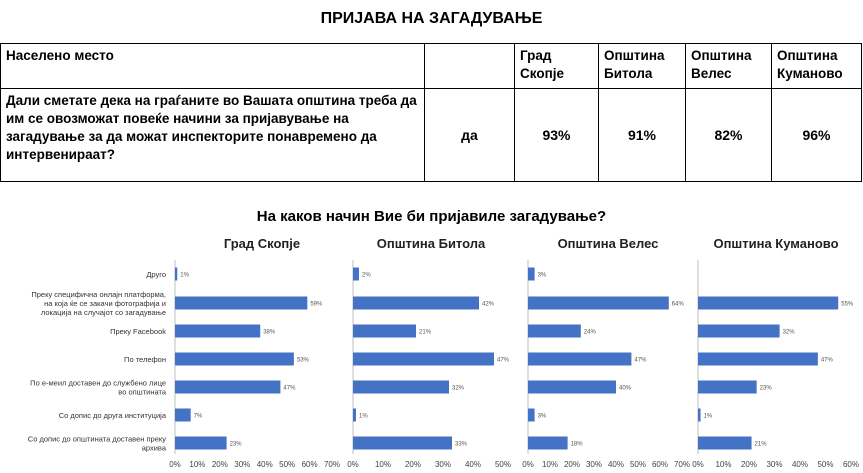  What do you see at coordinates (816, 66) in the screenshot?
I see `header-cell-kumanovo: Општина Куманово` at bounding box center [816, 66].